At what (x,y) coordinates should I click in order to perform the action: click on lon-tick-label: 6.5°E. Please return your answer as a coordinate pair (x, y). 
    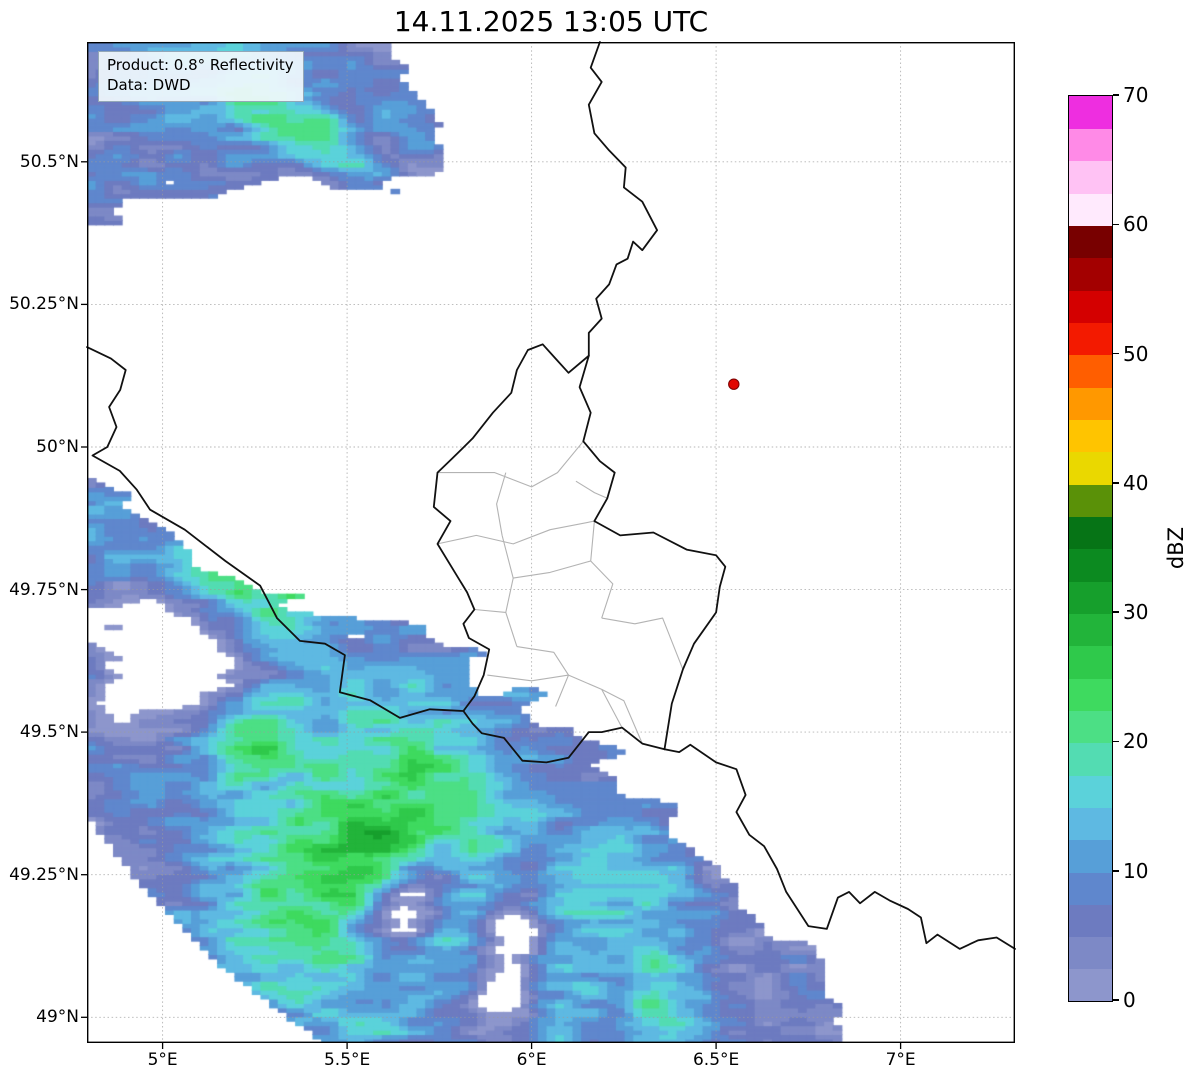
    Looking at the image, I should click on (716, 1060).